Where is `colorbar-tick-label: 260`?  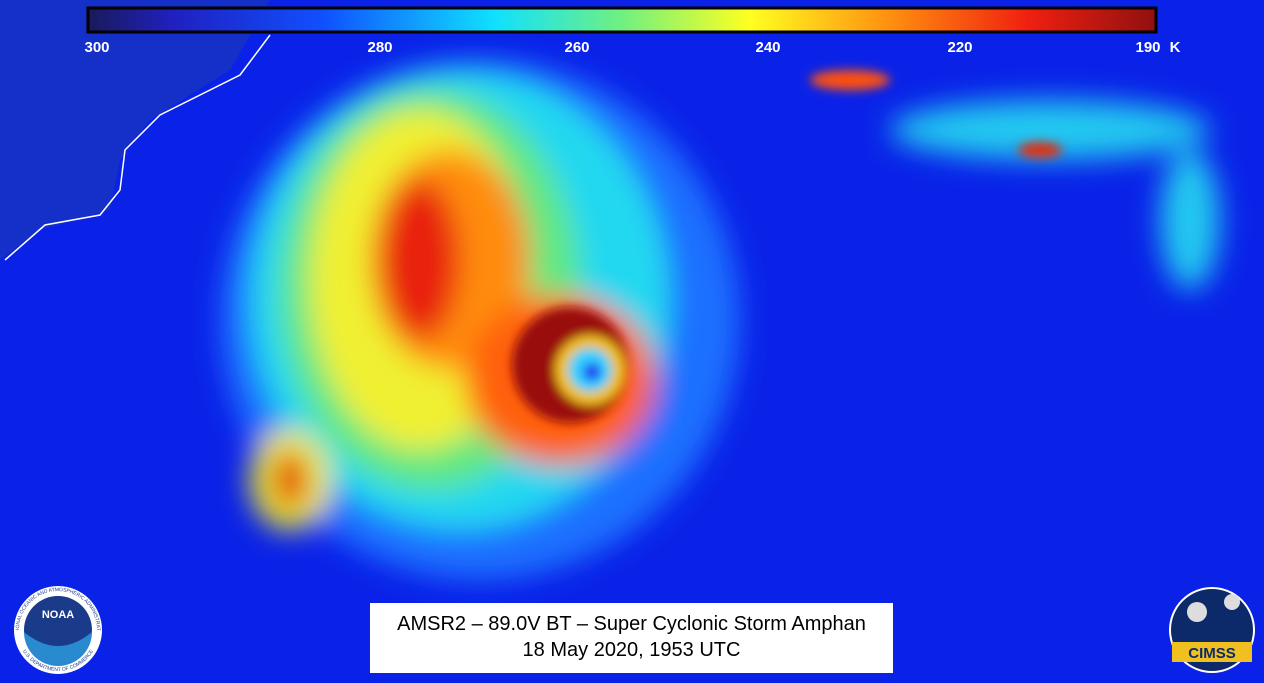
colorbar-tick-label: 260 is located at coordinates (576, 47).